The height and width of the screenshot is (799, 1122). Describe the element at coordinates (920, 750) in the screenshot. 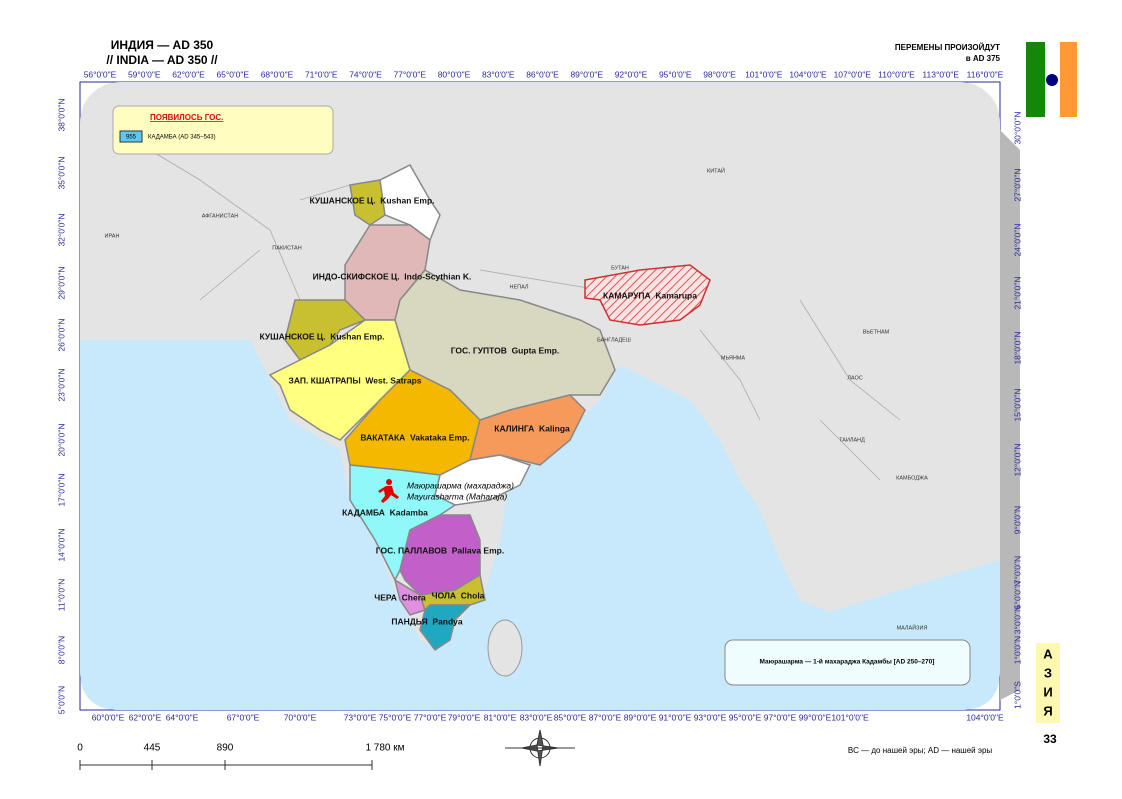

I see `footer: BC — до нашей эры; AD — нашей эры` at that location.